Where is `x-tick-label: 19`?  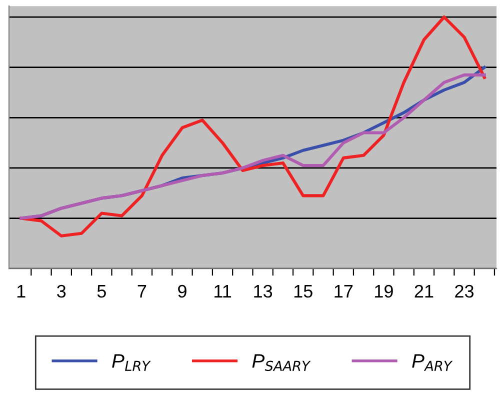 x-tick-label: 19 is located at coordinates (384, 291).